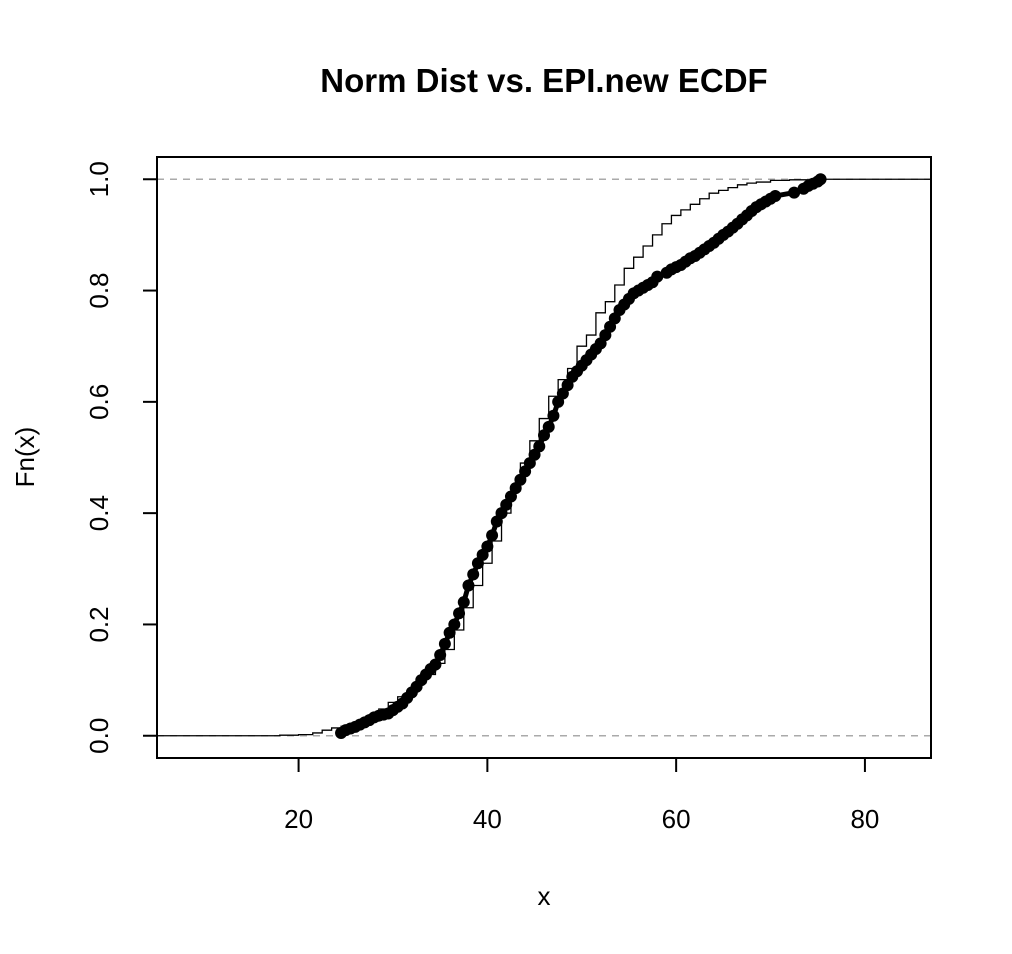 The width and height of the screenshot is (1012, 954). I want to click on y-tick-label: 0.4, so click(99, 513).